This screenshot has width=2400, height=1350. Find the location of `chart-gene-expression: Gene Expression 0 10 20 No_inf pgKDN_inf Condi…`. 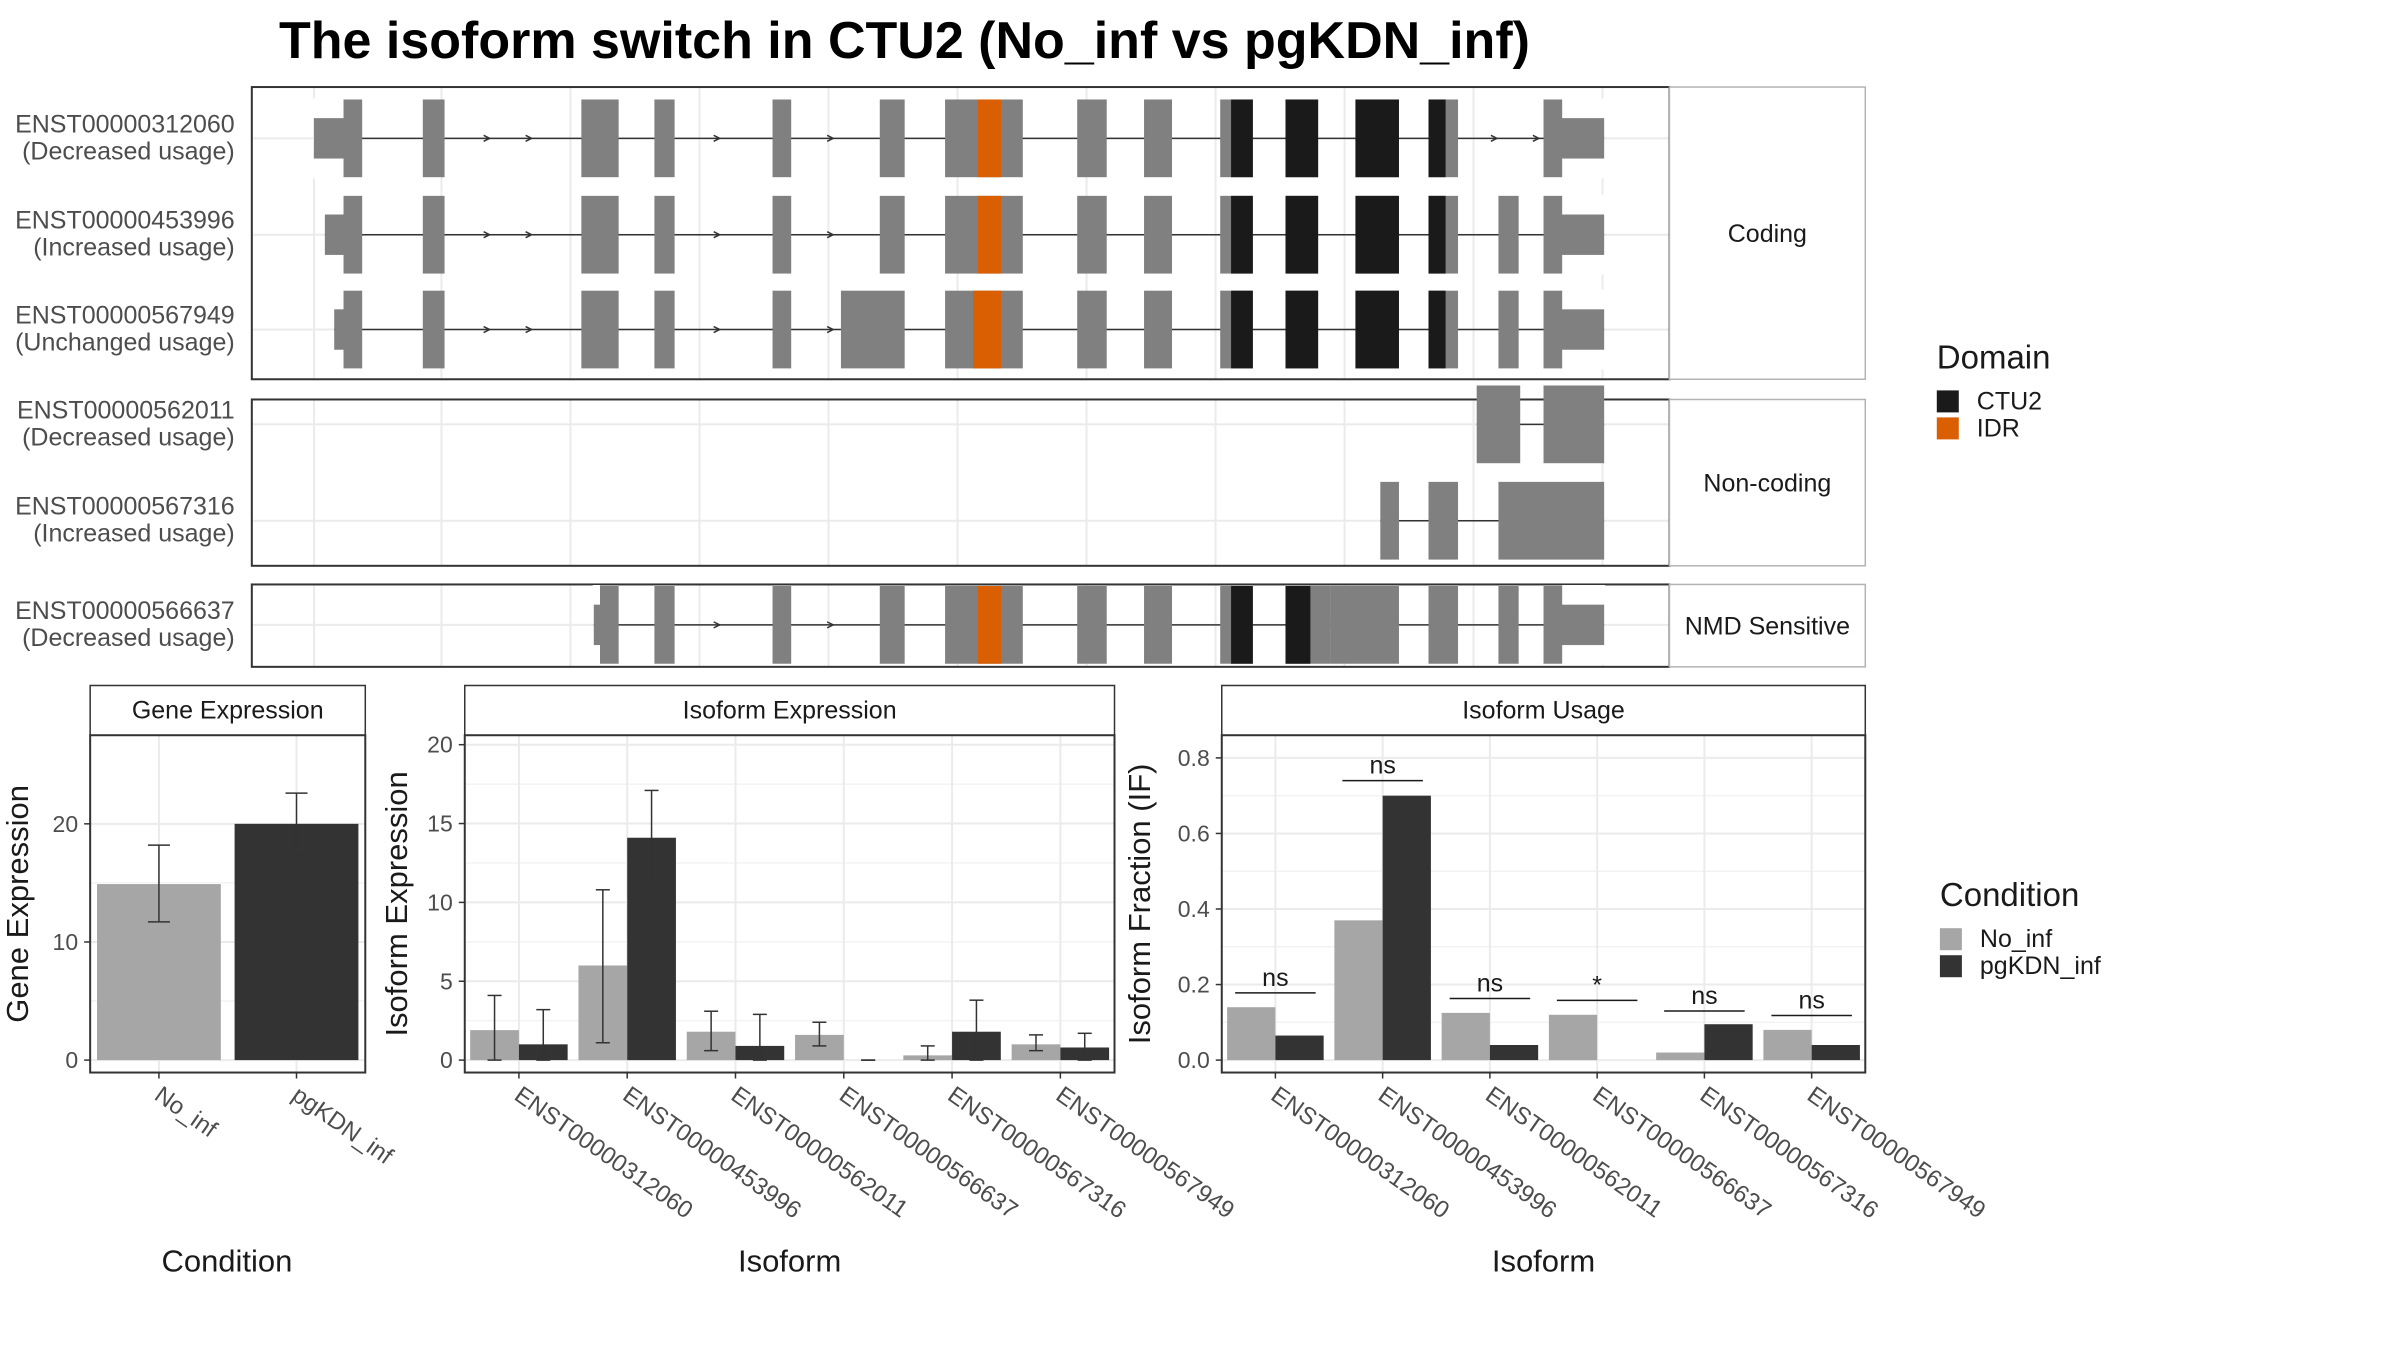

chart-gene-expression: Gene Expression 0 10 20 No_inf pgKDN_inf Condi… is located at coordinates (199, 981).